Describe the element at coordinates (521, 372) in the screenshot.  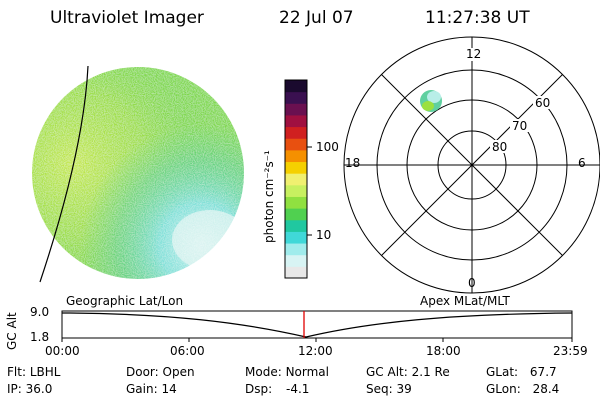
I see `status-glat: GLat: 67.7` at that location.